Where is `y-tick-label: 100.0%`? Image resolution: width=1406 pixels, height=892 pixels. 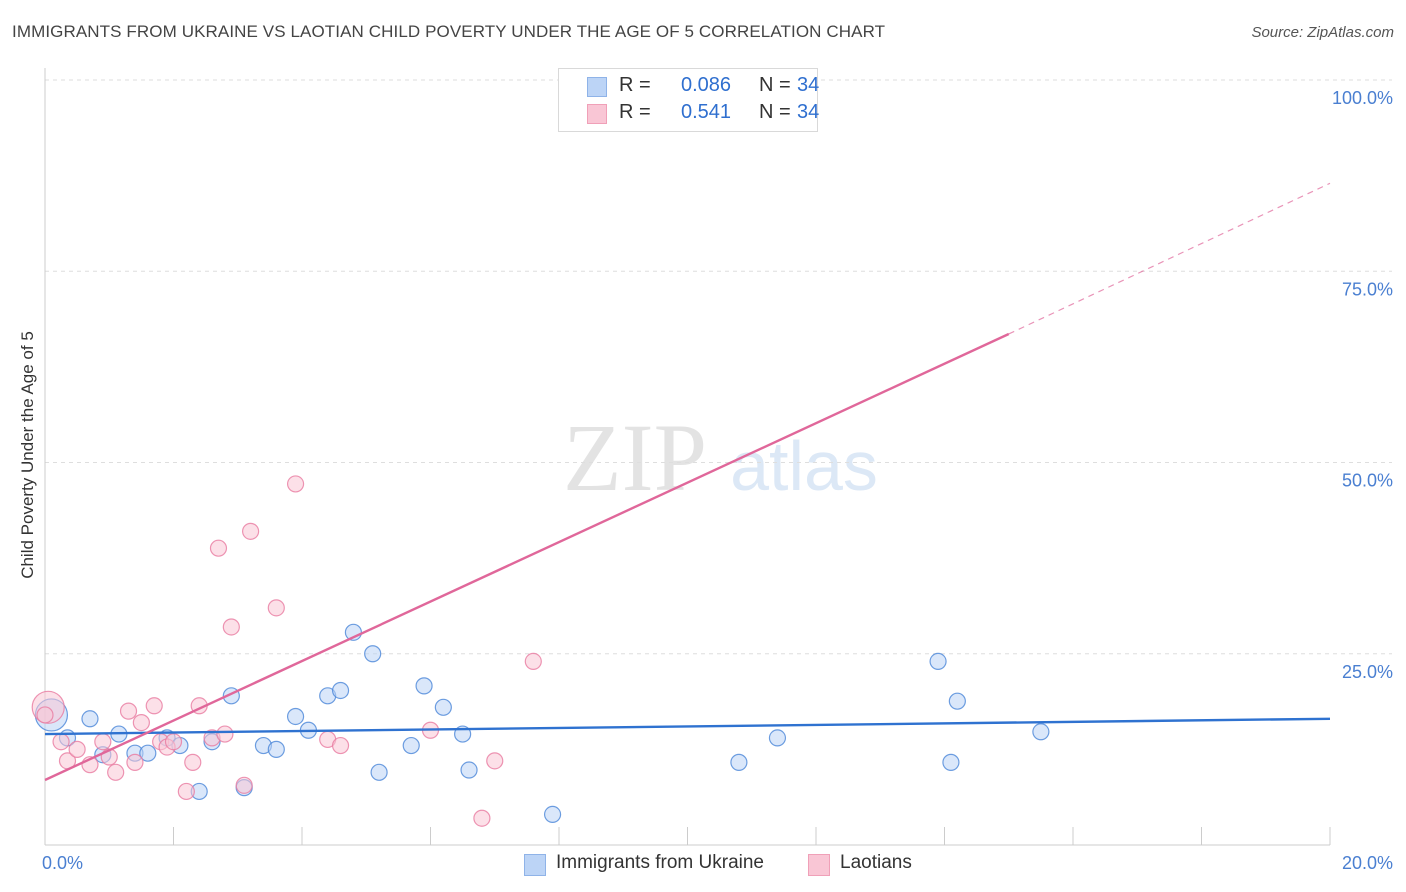 y-tick-label: 100.0% is located at coordinates (1362, 98).